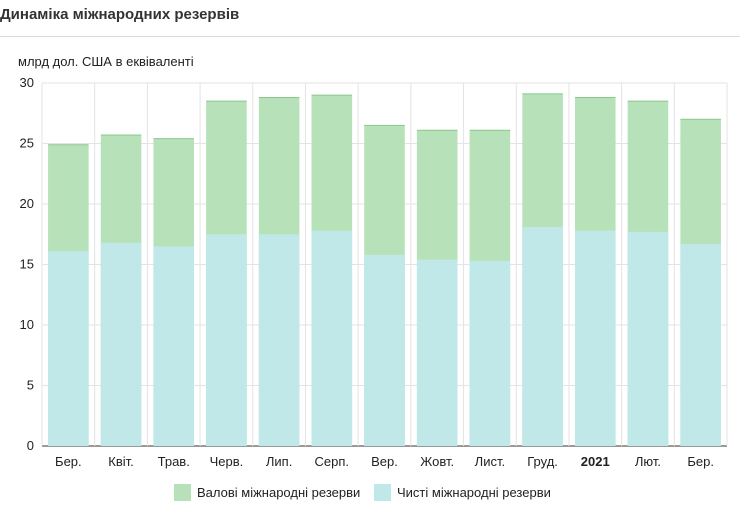  I want to click on x-tick-label: Квіт., so click(121, 461).